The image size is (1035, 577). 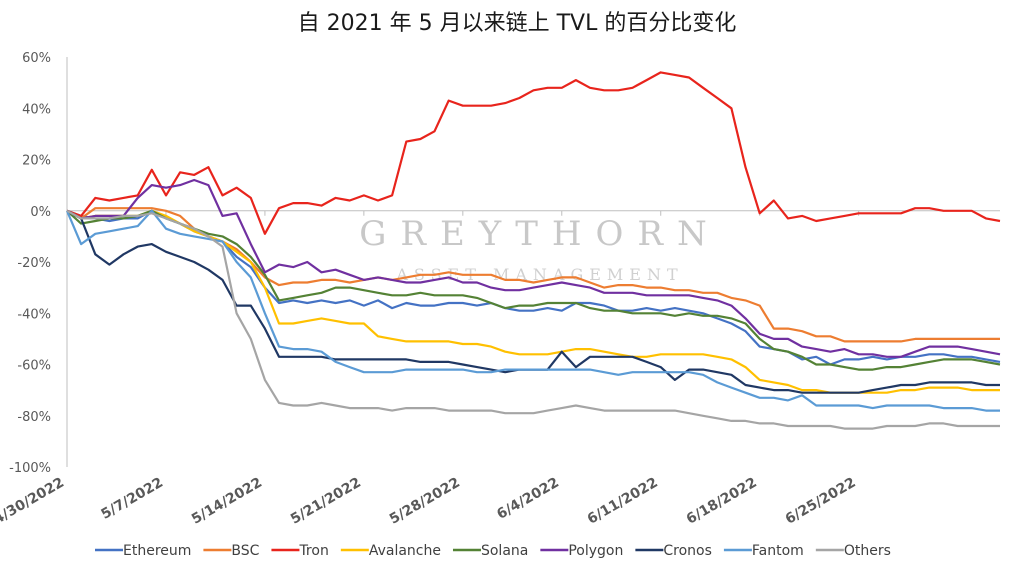 What do you see at coordinates (687, 551) in the screenshot?
I see `legend-label: Cronos` at bounding box center [687, 551].